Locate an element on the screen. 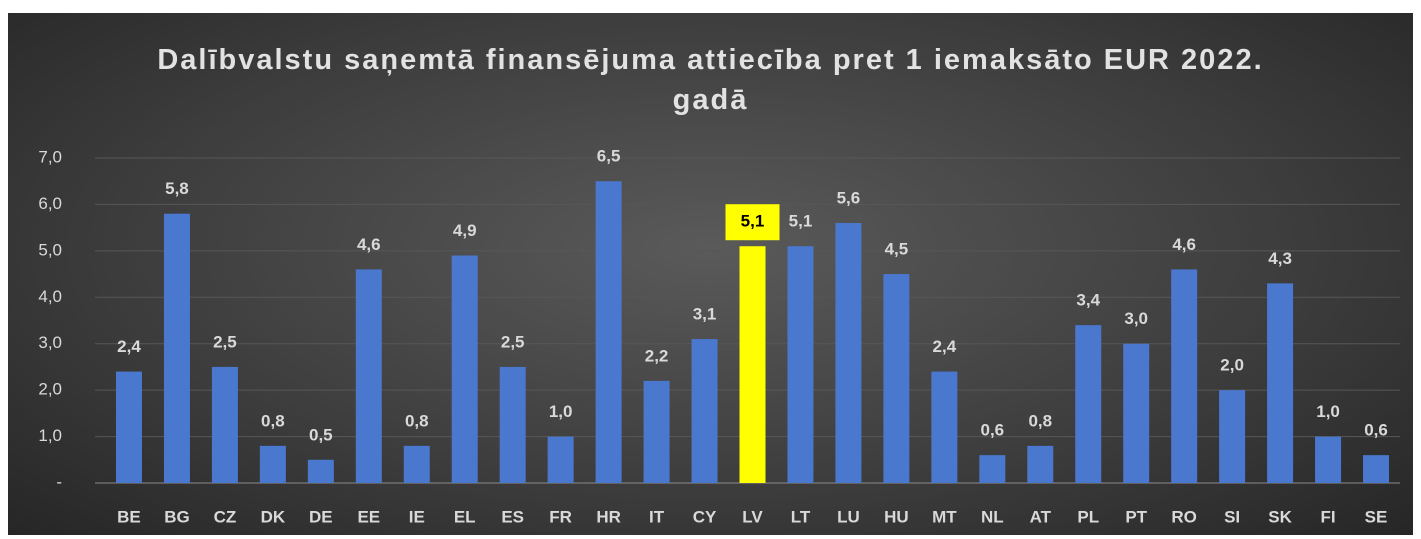 Image resolution: width=1421 pixels, height=539 pixels. data-label: 4,5 is located at coordinates (897, 249).